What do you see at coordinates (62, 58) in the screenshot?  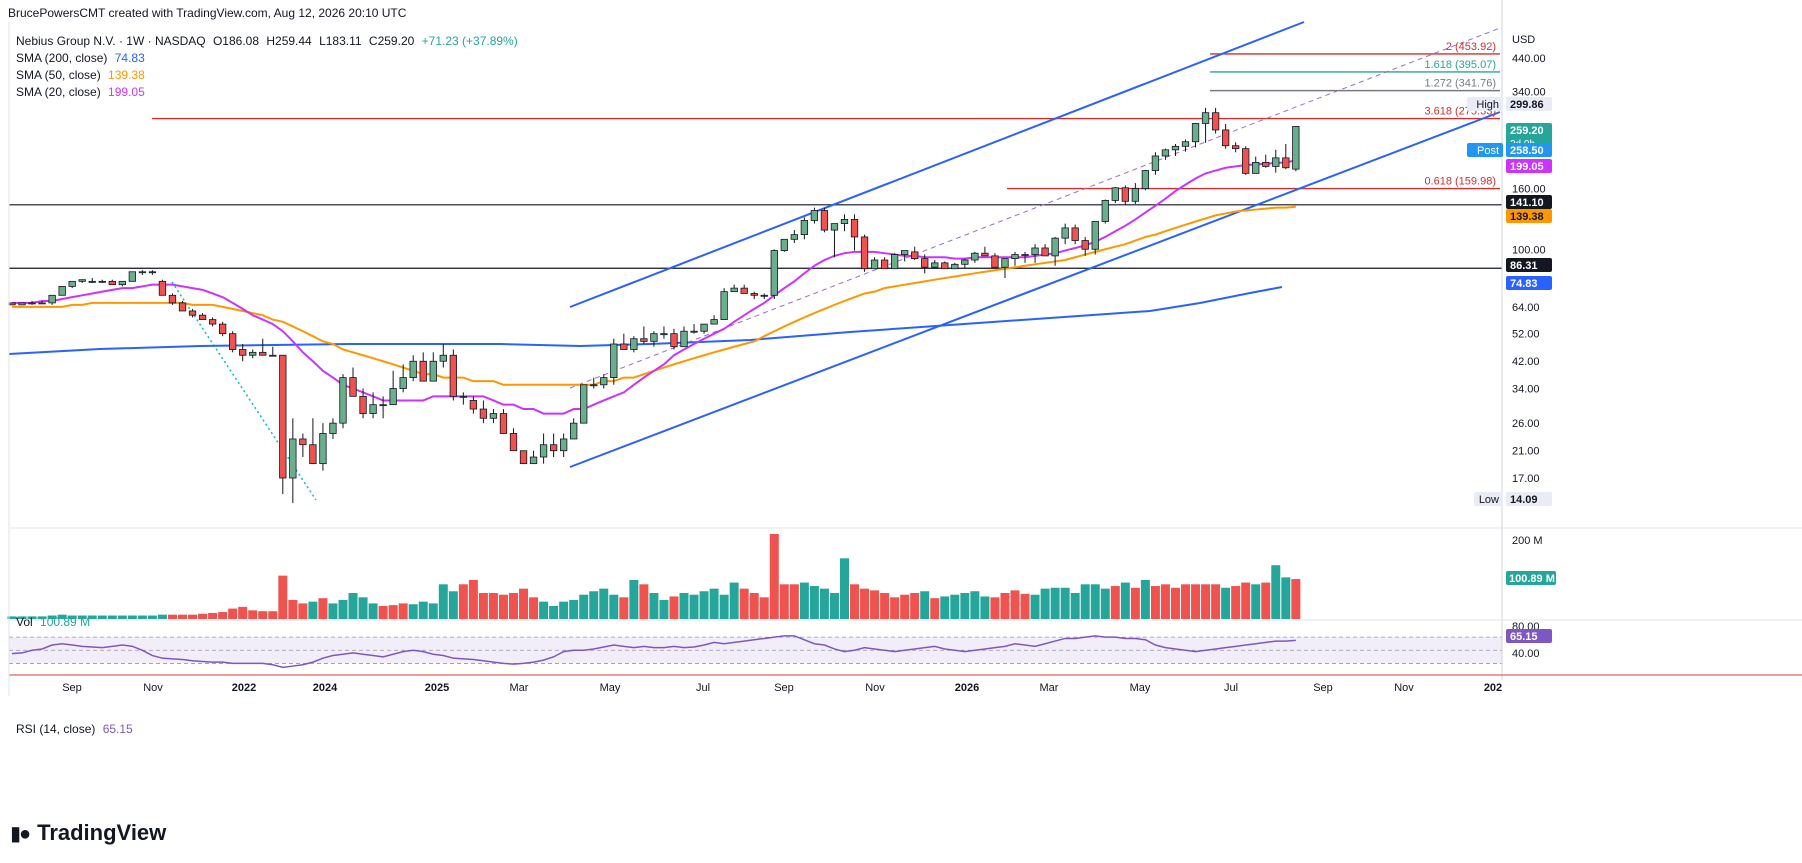 I see `indicator-label: SMA (200, close)` at bounding box center [62, 58].